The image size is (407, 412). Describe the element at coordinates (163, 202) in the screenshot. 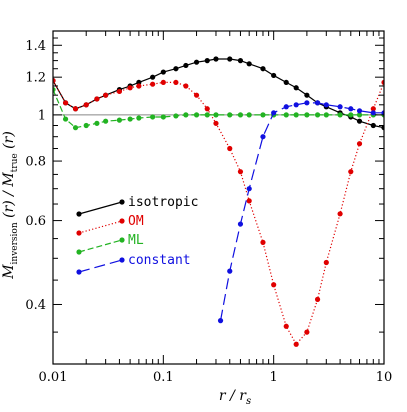

I see `legend-label: isotropic` at that location.